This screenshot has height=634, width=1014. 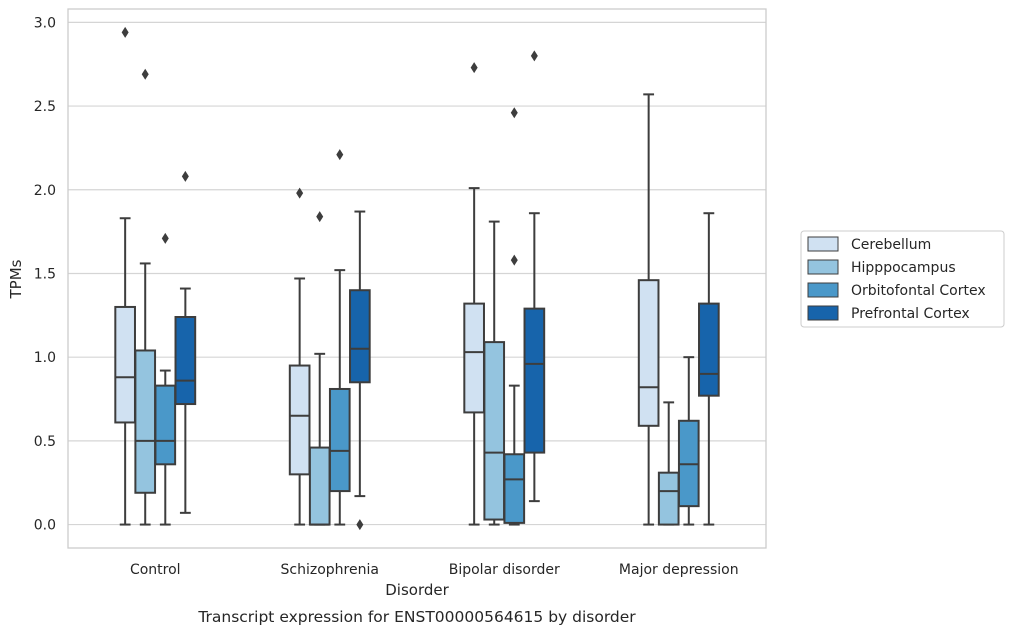 What do you see at coordinates (891, 245) in the screenshot?
I see `legend-label: Cerebellum` at bounding box center [891, 245].